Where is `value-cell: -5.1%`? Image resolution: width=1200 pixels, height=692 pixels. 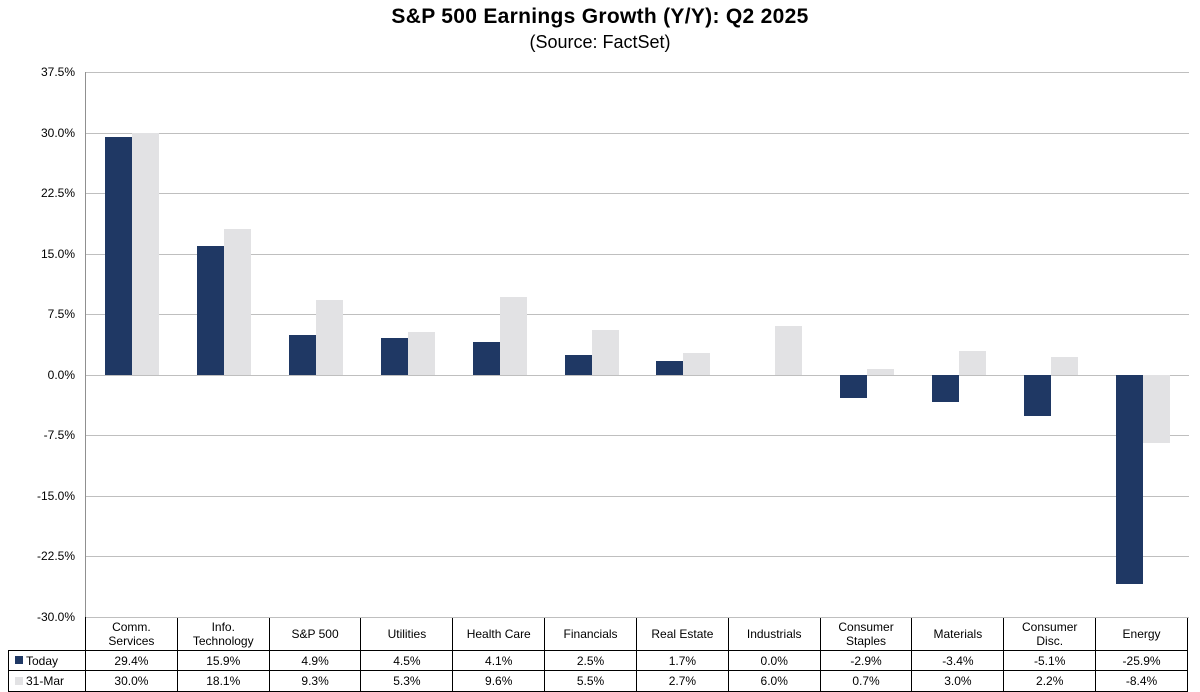 value-cell: -5.1% is located at coordinates (1050, 660).